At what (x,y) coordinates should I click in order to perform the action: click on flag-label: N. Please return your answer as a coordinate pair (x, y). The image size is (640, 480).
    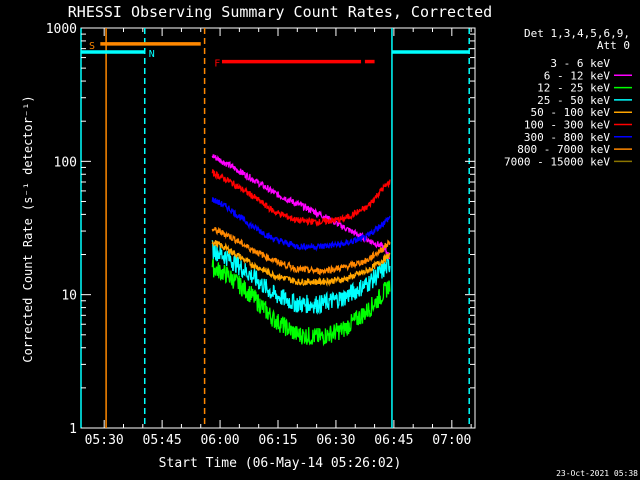
    Looking at the image, I should click on (152, 54).